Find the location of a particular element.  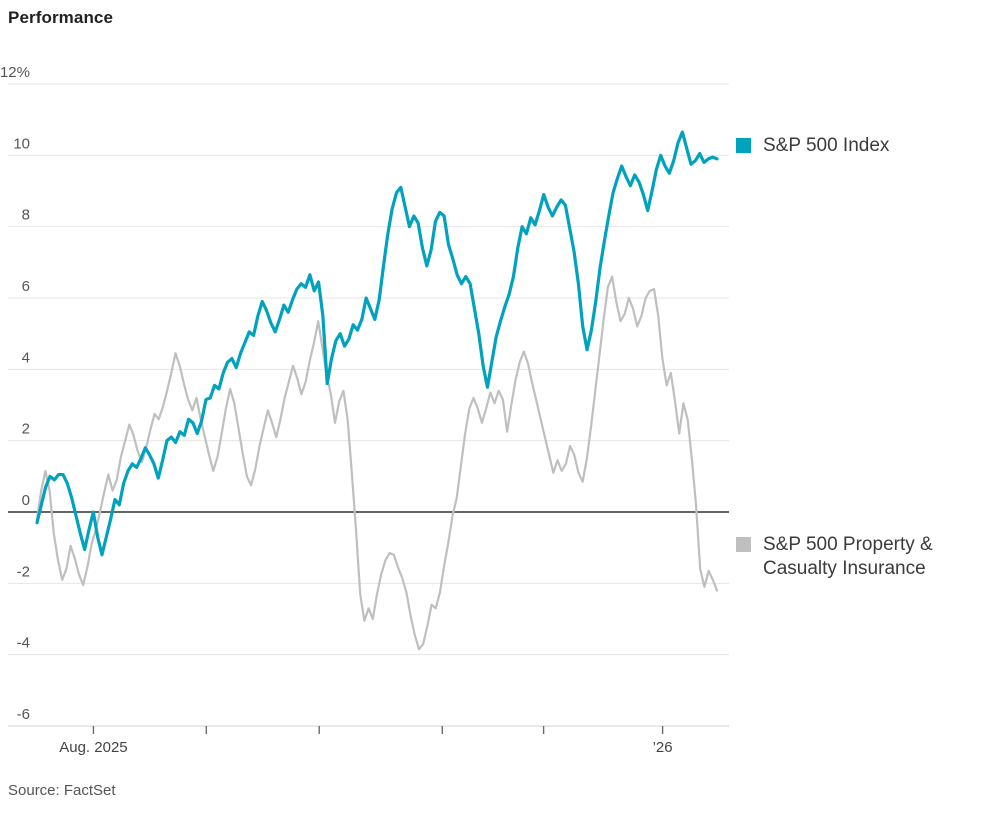

y-axis-tick-label: 12% is located at coordinates (15, 72).